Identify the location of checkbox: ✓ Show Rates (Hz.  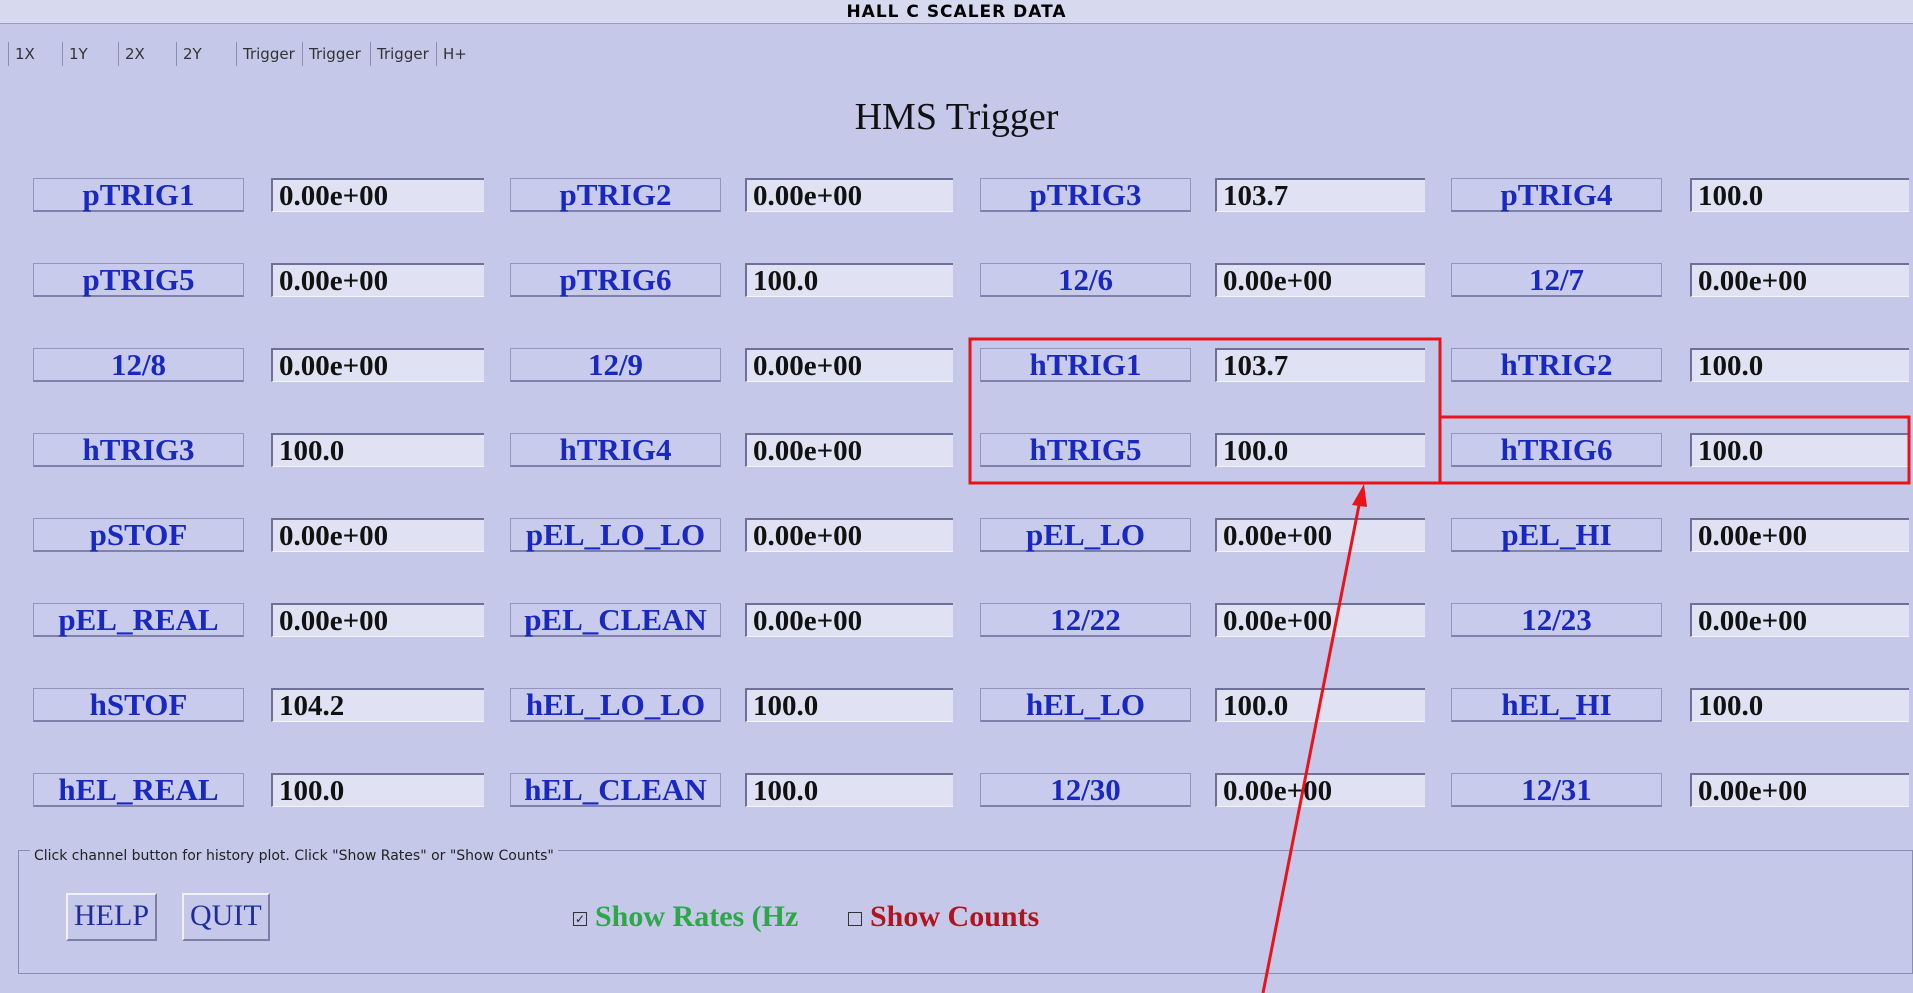
(685, 917).